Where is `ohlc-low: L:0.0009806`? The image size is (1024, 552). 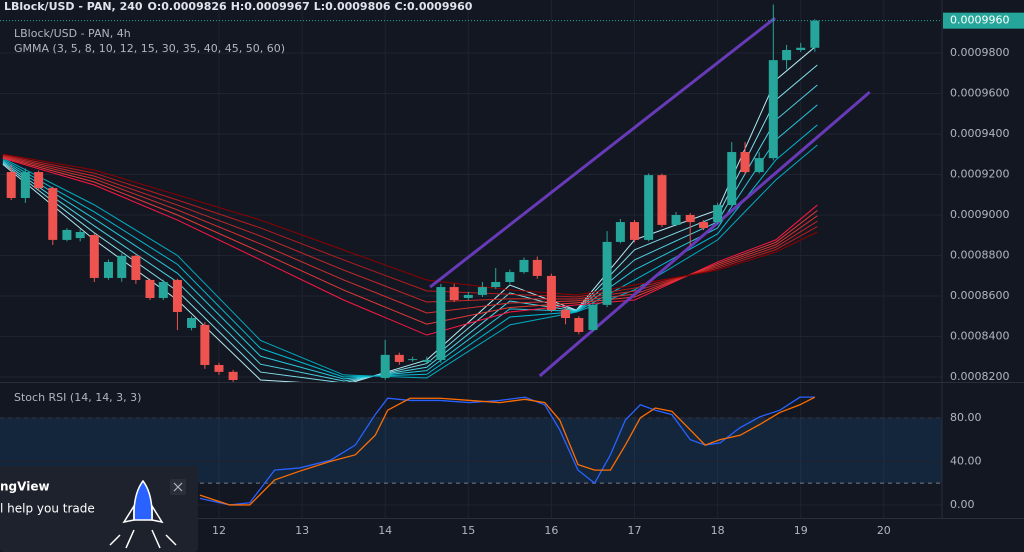 ohlc-low: L:0.0009806 is located at coordinates (352, 6).